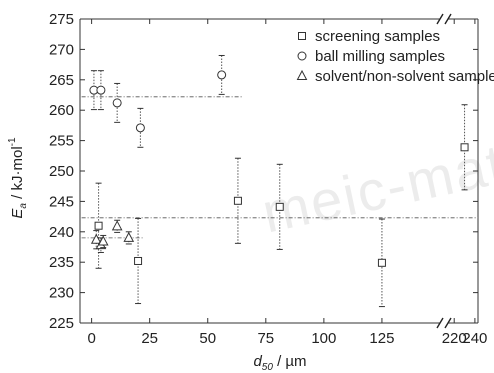 Image resolution: width=494 pixels, height=373 pixels. What do you see at coordinates (474, 338) in the screenshot?
I see `x-tick-label: 240` at bounding box center [474, 338].